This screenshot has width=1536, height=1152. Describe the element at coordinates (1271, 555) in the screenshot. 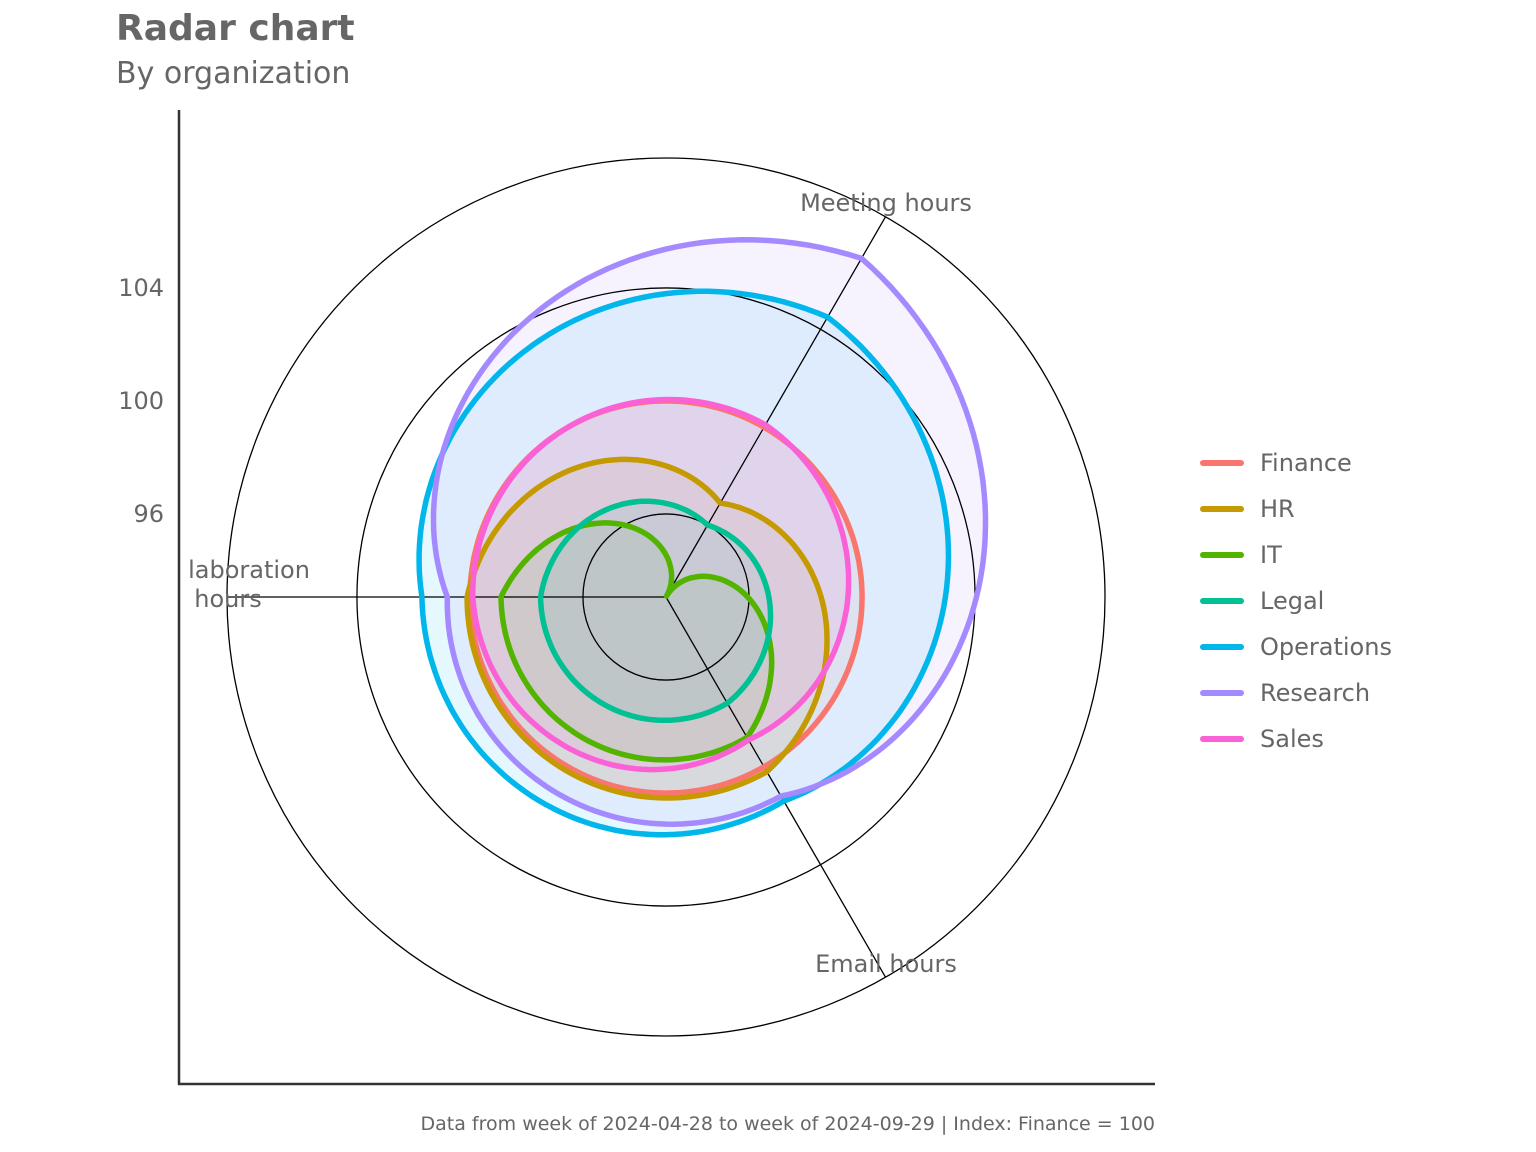

I see `legend-label: IT` at that location.